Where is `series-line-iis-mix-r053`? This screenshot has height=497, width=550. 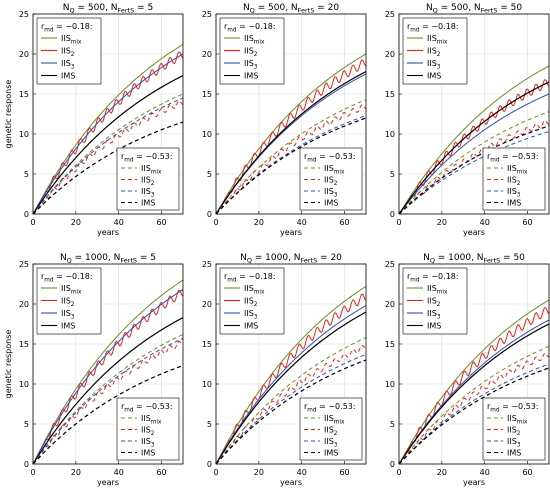 series-line-iis-mix-r053 is located at coordinates (291, 401).